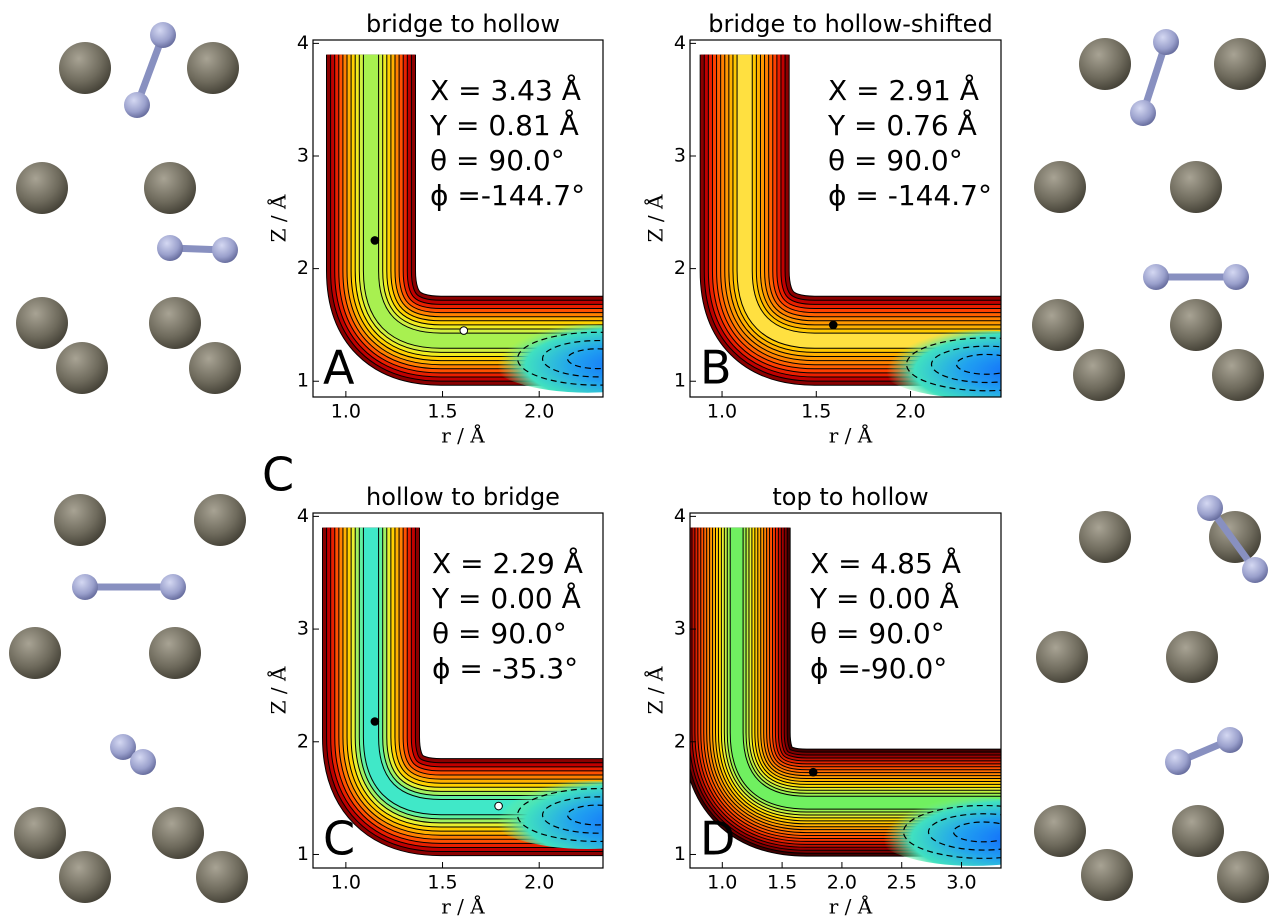 Image resolution: width=1269 pixels, height=920 pixels. What do you see at coordinates (463, 24) in the screenshot?
I see `chart-title: bridge to hollow` at bounding box center [463, 24].